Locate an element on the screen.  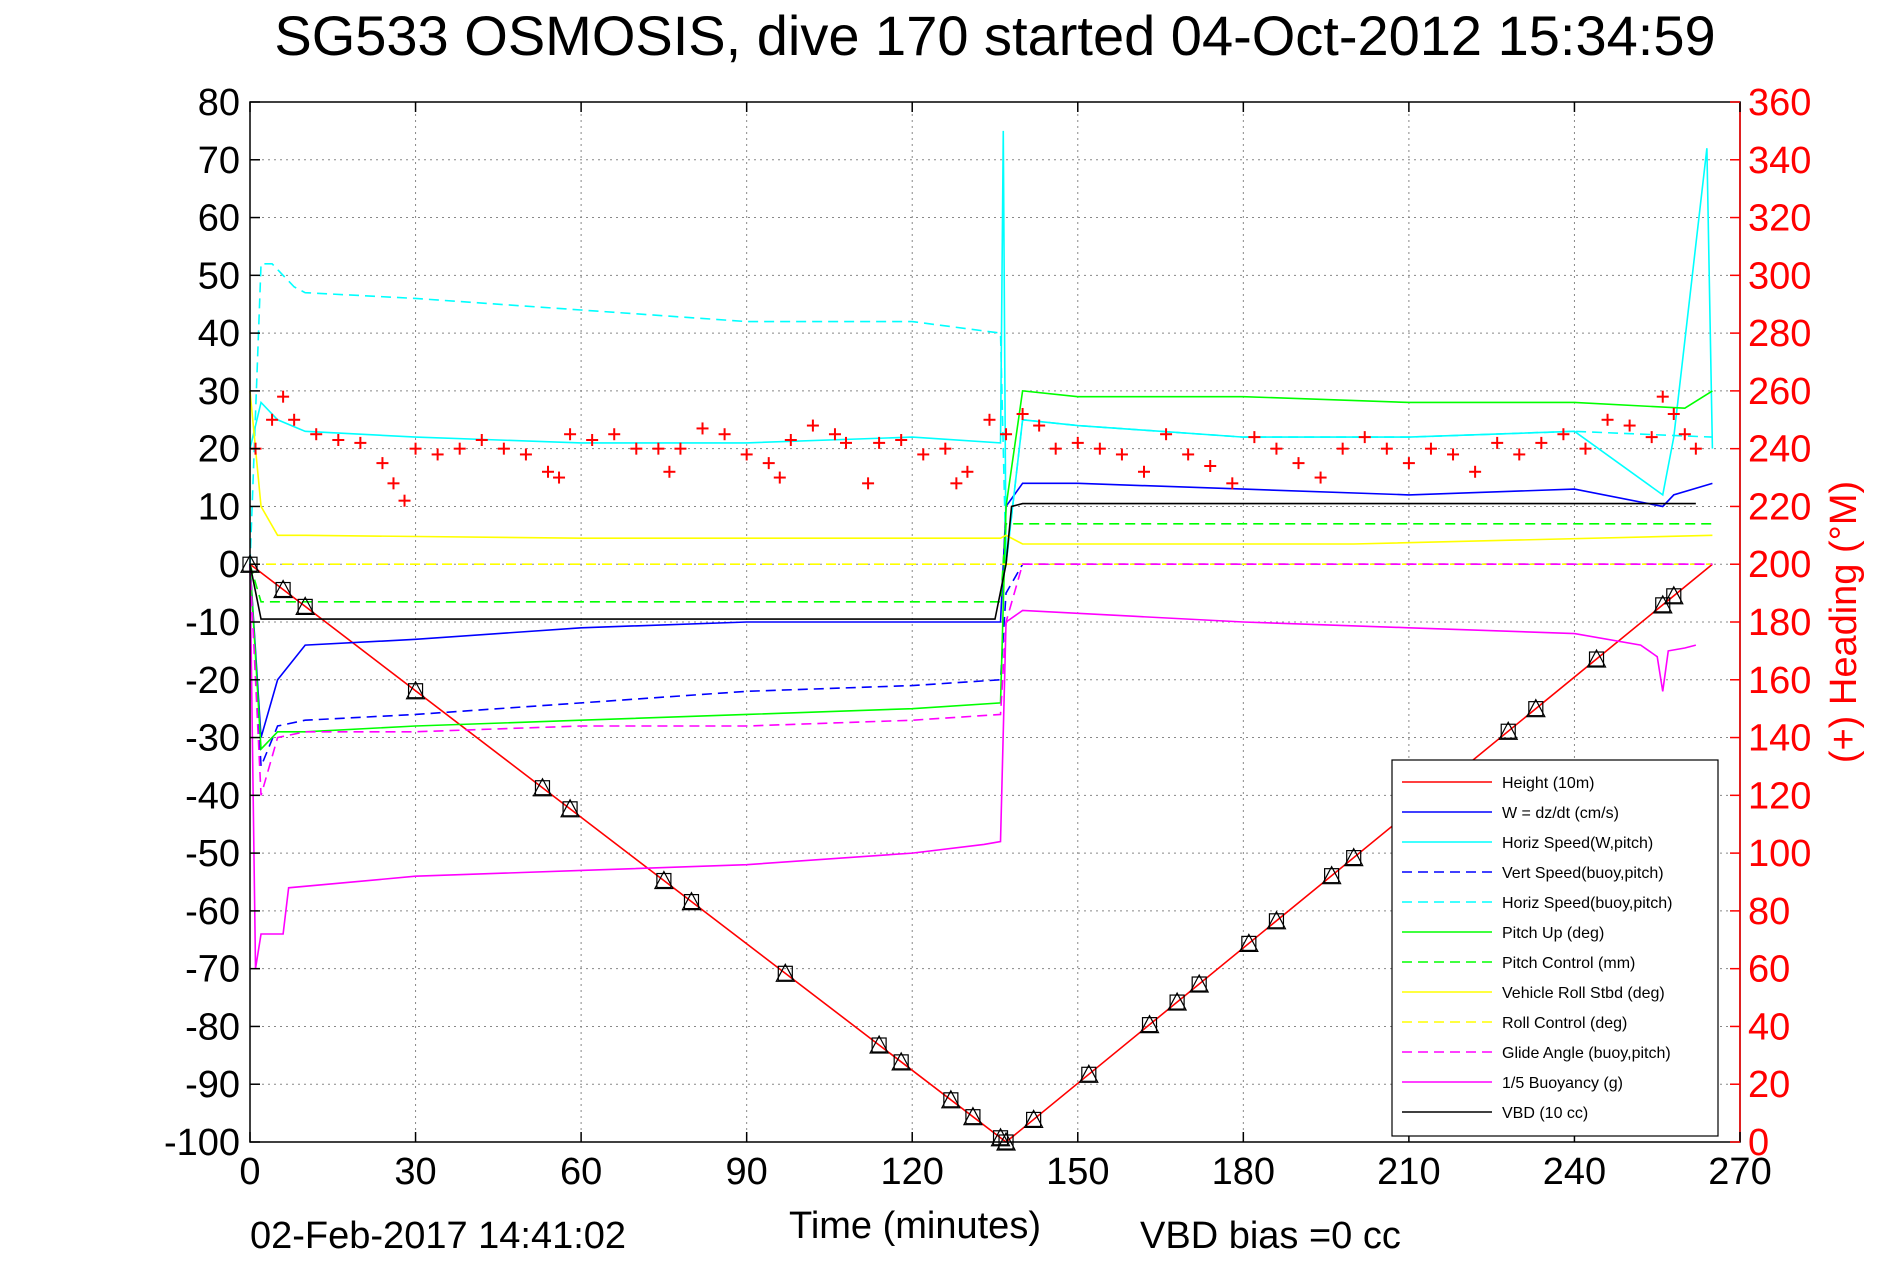
legend-entry: Horiz Speed(buoy,pitch) is located at coordinates (1587, 903).